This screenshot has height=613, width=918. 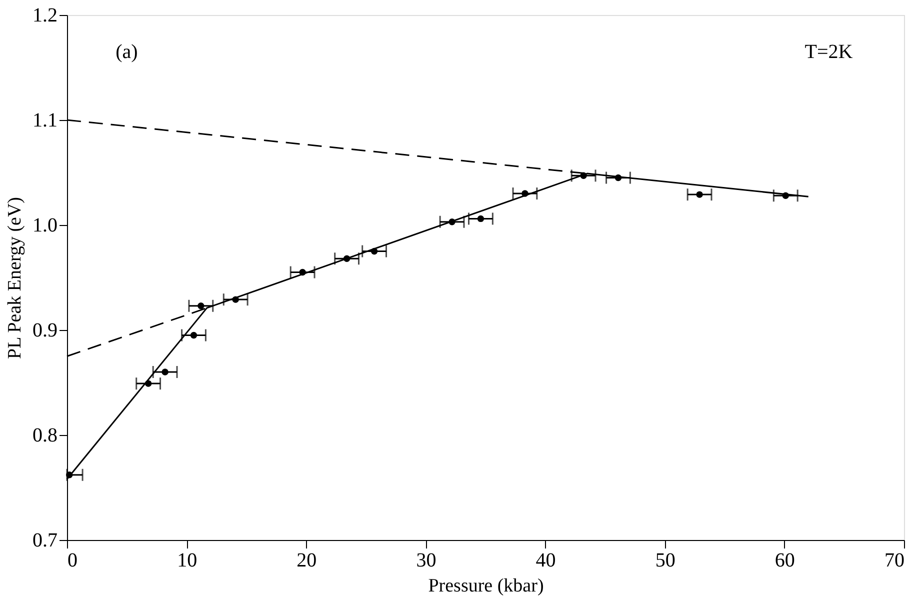 What do you see at coordinates (829, 52) in the screenshot?
I see `annotation: T=2K` at bounding box center [829, 52].